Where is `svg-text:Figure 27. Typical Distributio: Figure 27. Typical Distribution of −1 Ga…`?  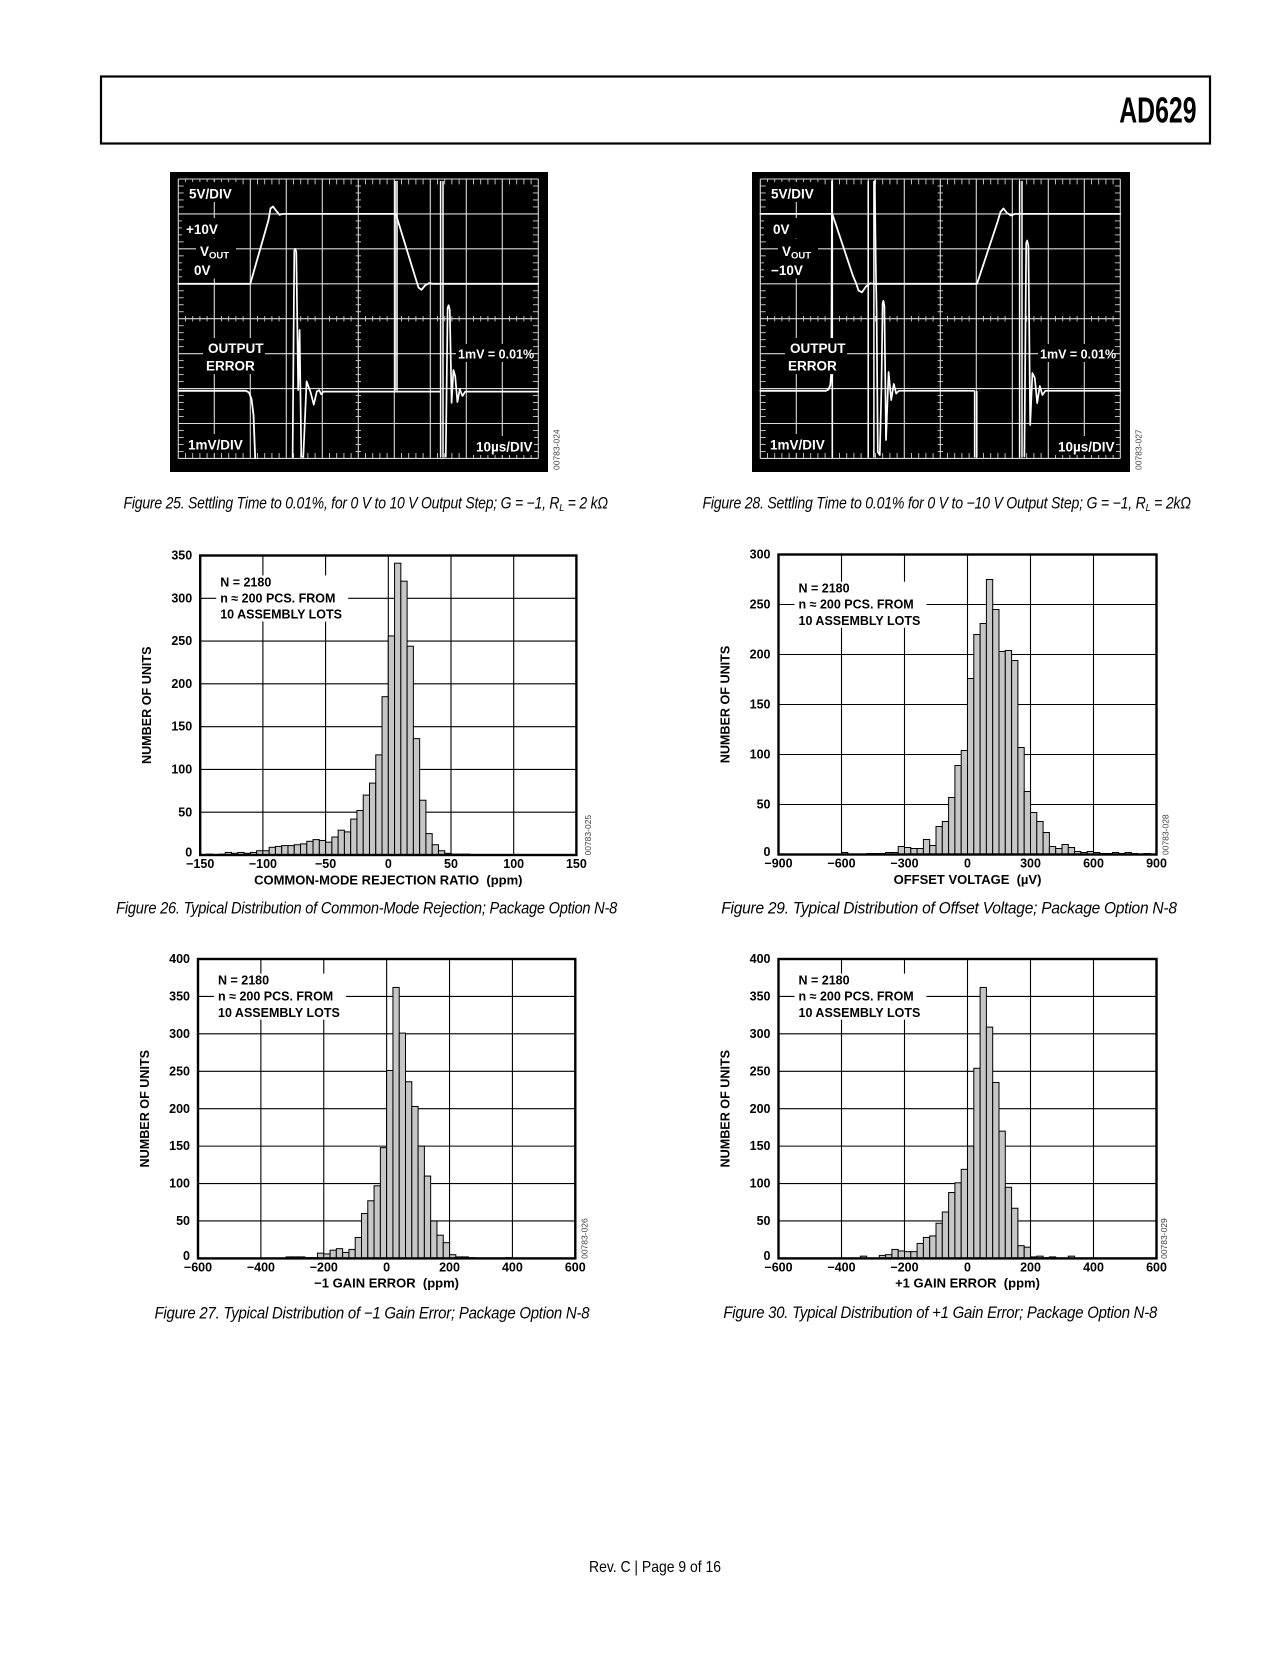
svg-text:Figure 27. Typical Distributio: Figure 27. Typical Distribution of −1 Ga… is located at coordinates (371, 1314).